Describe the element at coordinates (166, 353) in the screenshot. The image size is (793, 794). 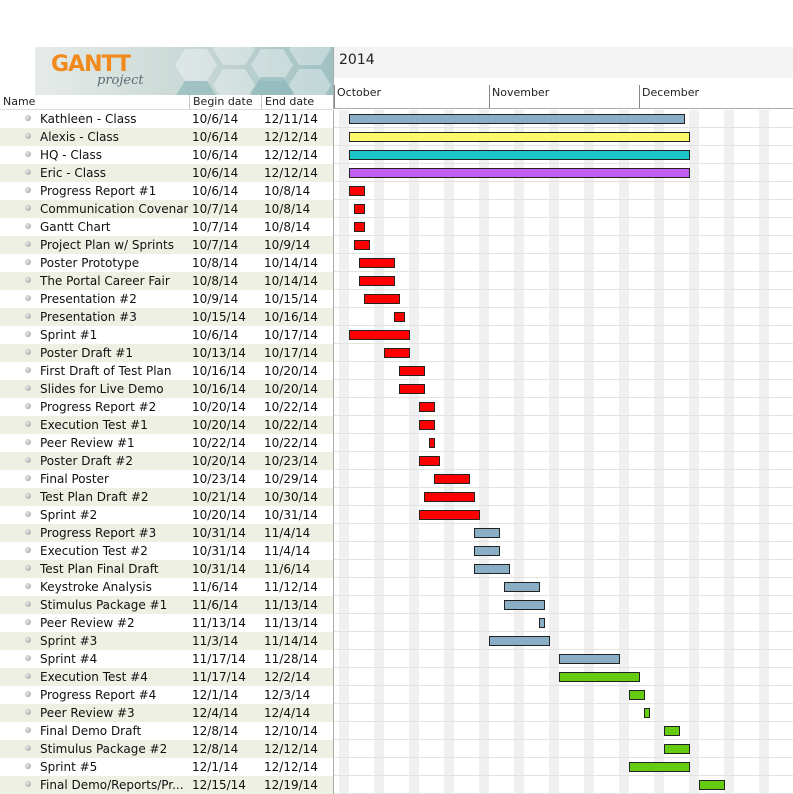
I see `task-row: Poster Draft #1 10/13/14 10/17/14` at that location.